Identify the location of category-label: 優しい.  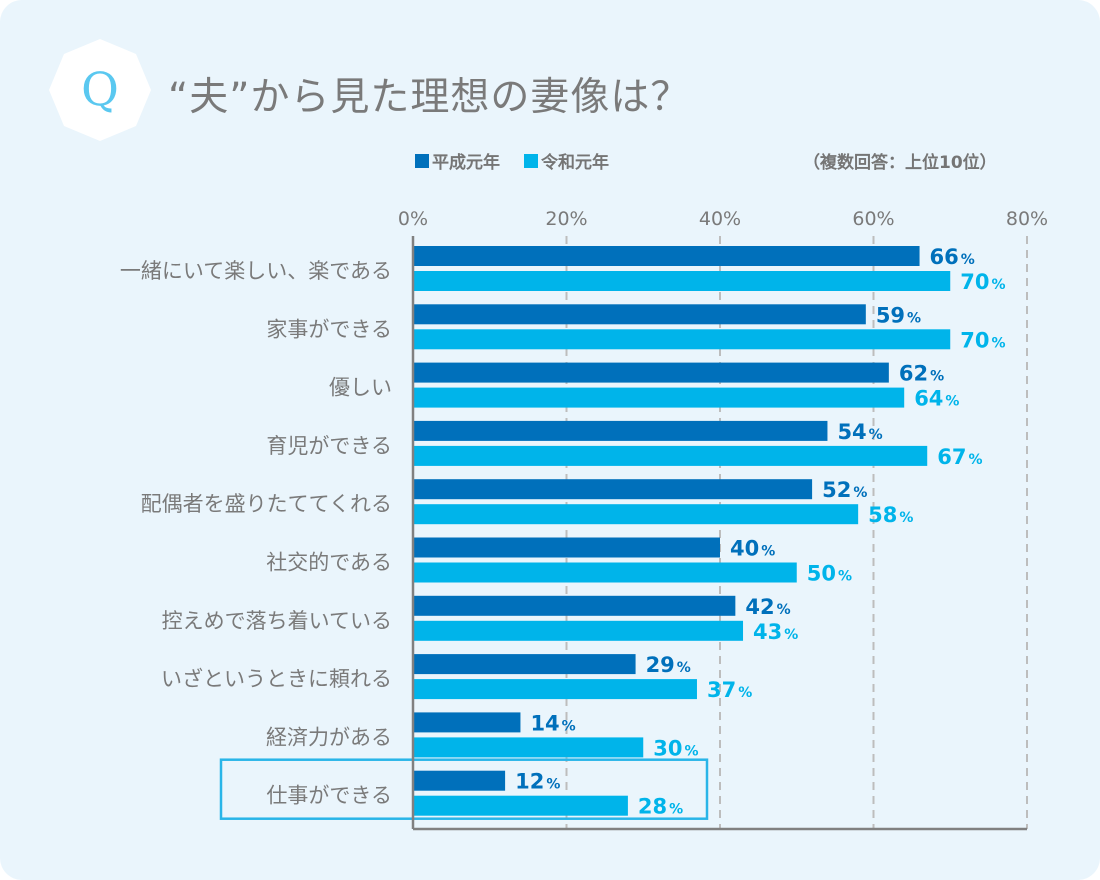
(360, 388).